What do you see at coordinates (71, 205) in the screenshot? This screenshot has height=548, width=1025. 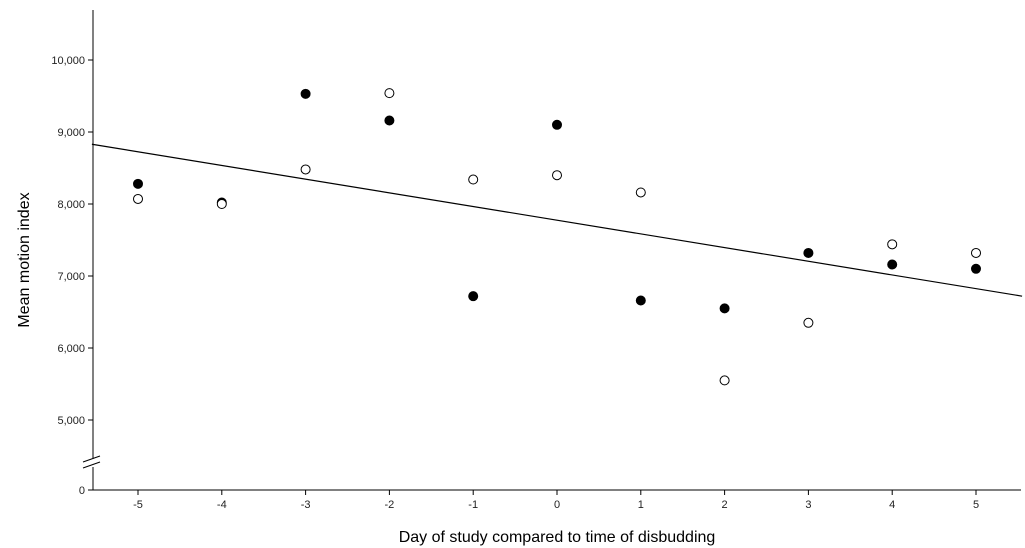 I see `y-tick-label: 8,000` at bounding box center [71, 205].